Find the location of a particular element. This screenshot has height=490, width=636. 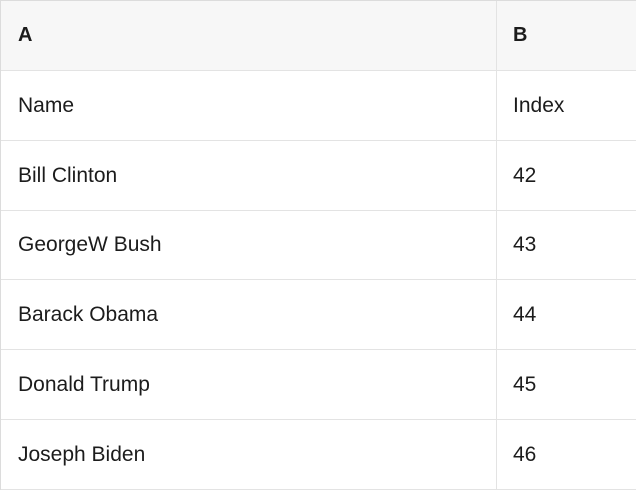

table-row: Joseph Biden 46 is located at coordinates (318, 455).